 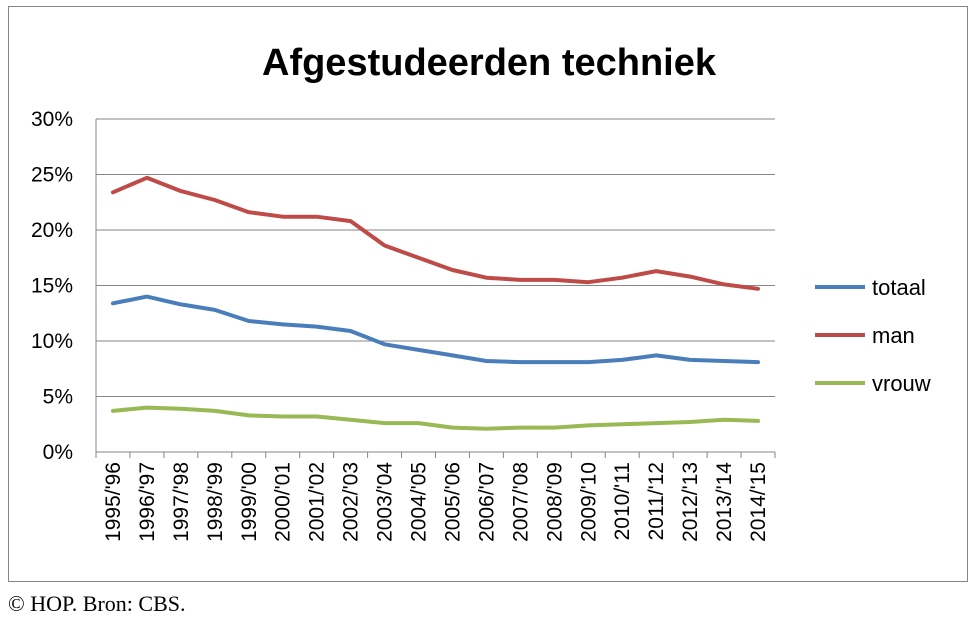 I want to click on x-tick-label: 1998/'99, so click(x=215, y=502).